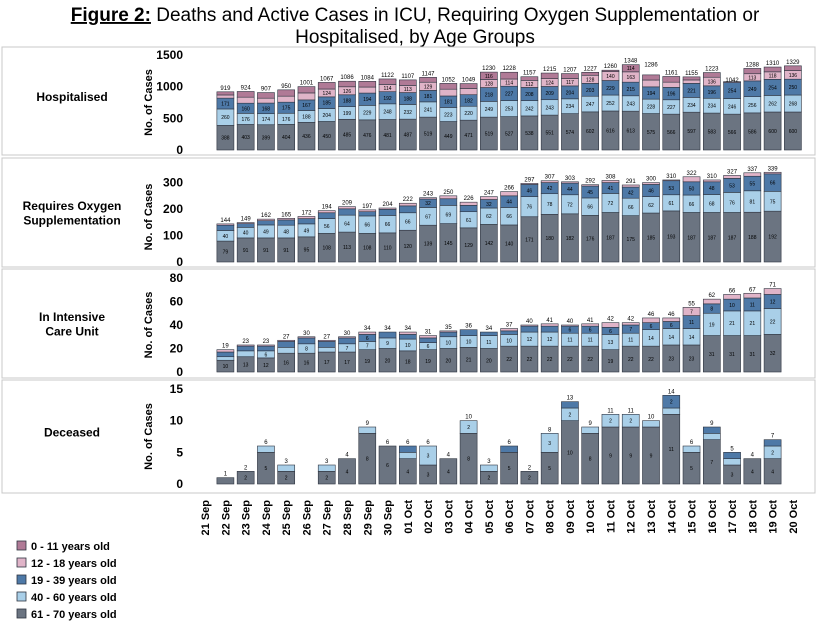 This screenshot has width=830, height=622. Describe the element at coordinates (367, 347) in the screenshot. I see `segment-value-label: 7` at that location.